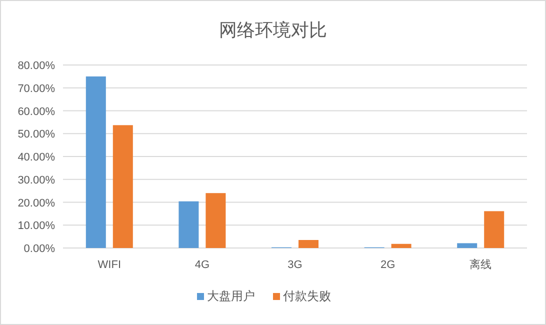 The image size is (546, 325). I want to click on y-tick-label: 40.00%, so click(37, 158).